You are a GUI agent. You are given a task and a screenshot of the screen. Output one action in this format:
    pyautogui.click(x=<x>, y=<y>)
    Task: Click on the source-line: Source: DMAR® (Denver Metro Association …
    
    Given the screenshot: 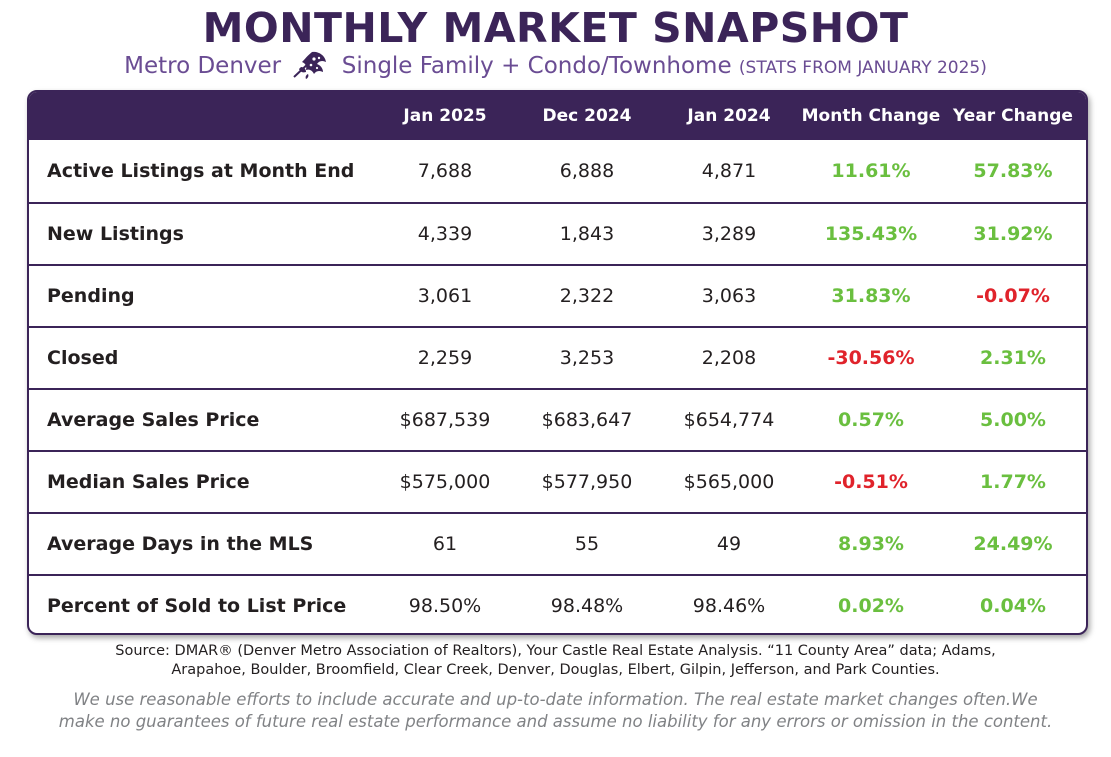 What is the action you would take?
    pyautogui.click(x=555, y=651)
    